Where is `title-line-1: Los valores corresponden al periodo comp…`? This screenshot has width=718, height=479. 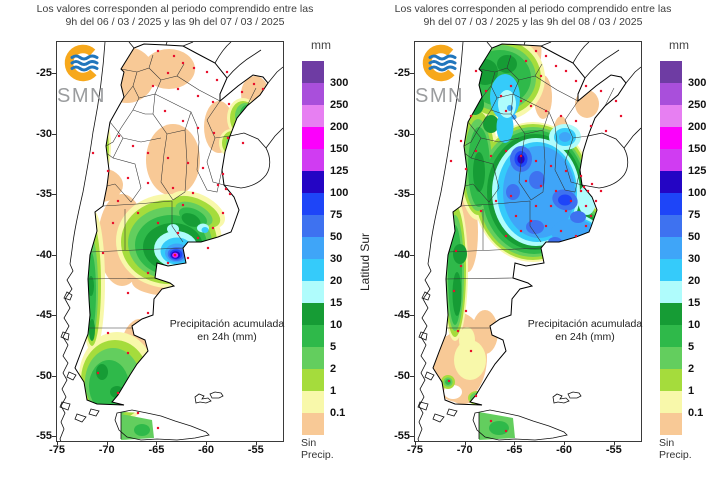 title-line-1: Los valores corresponden al periodo comp… is located at coordinates (175, 9).